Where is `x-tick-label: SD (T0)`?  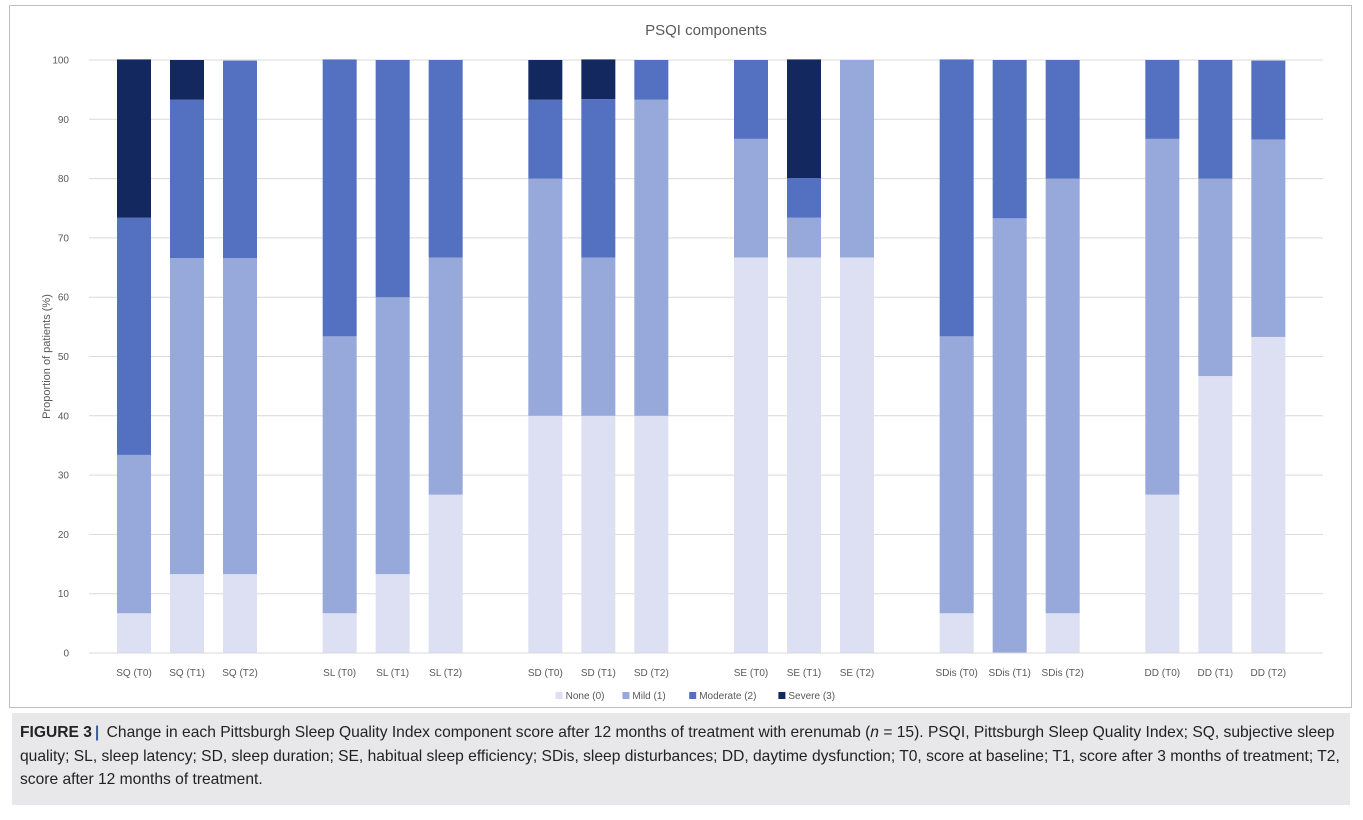
x-tick-label: SD (T0) is located at coordinates (545, 673).